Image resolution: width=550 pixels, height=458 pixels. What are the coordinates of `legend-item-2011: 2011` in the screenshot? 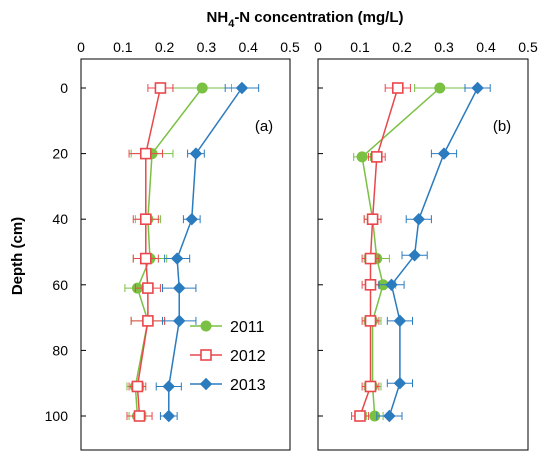 It's located at (227, 327).